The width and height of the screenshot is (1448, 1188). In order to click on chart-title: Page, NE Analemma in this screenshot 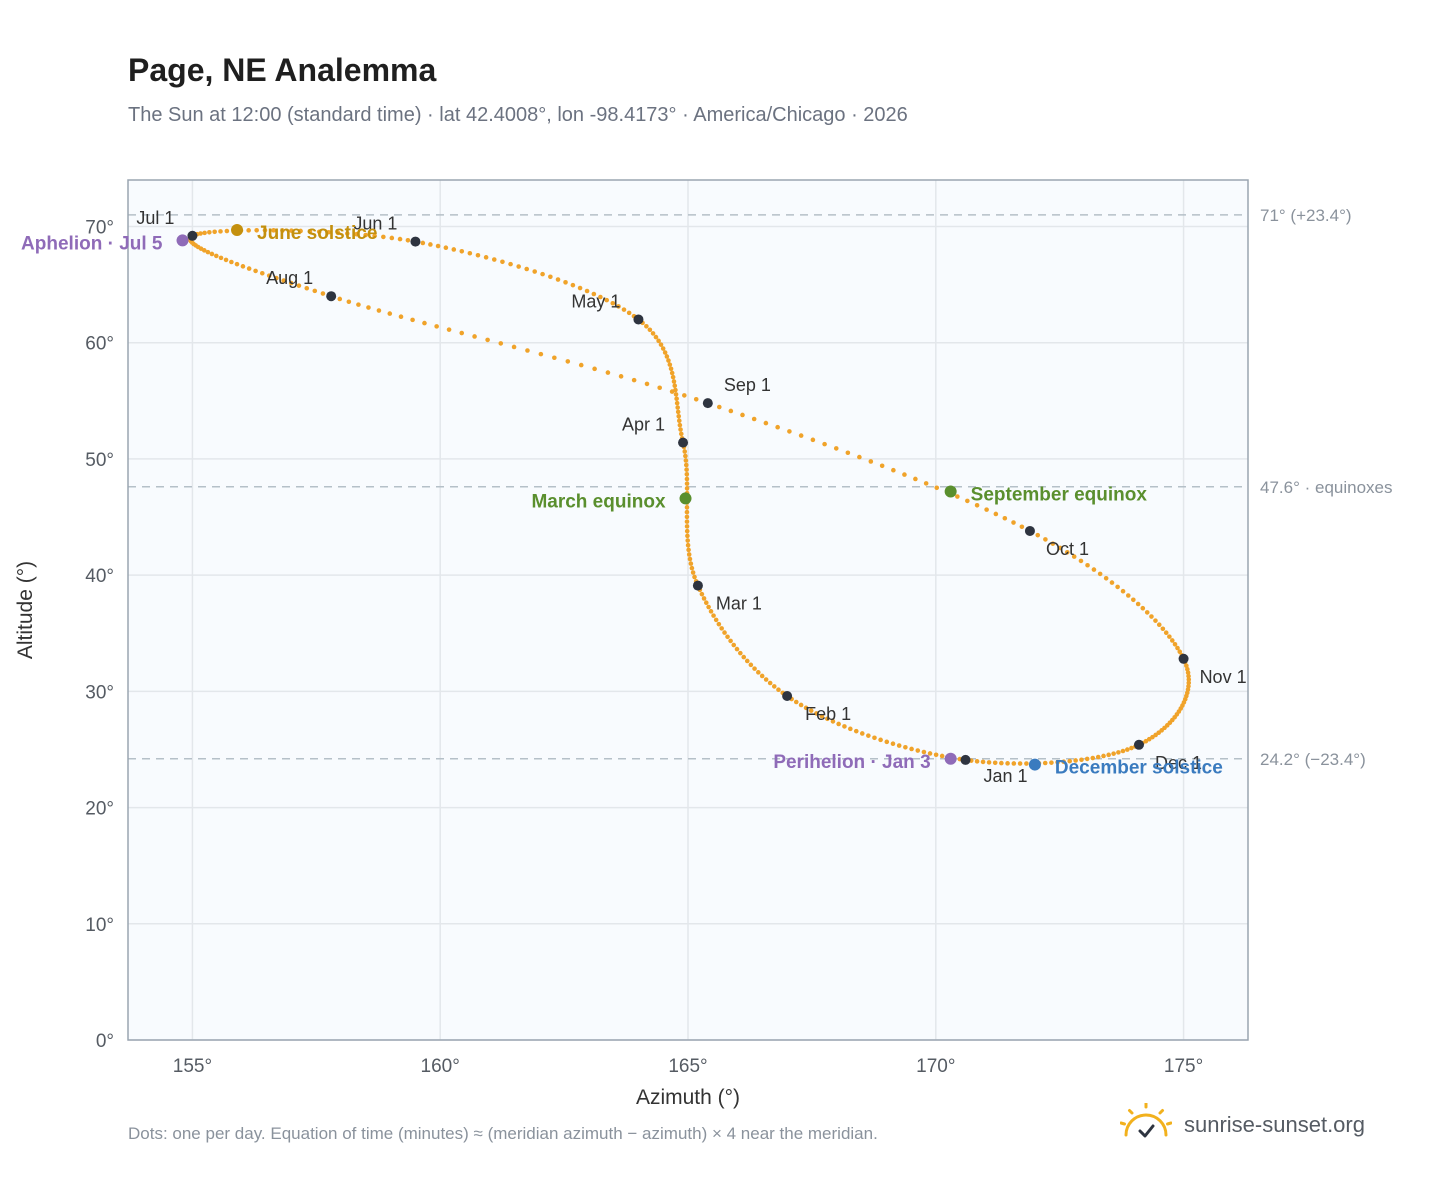, I will do `click(282, 70)`.